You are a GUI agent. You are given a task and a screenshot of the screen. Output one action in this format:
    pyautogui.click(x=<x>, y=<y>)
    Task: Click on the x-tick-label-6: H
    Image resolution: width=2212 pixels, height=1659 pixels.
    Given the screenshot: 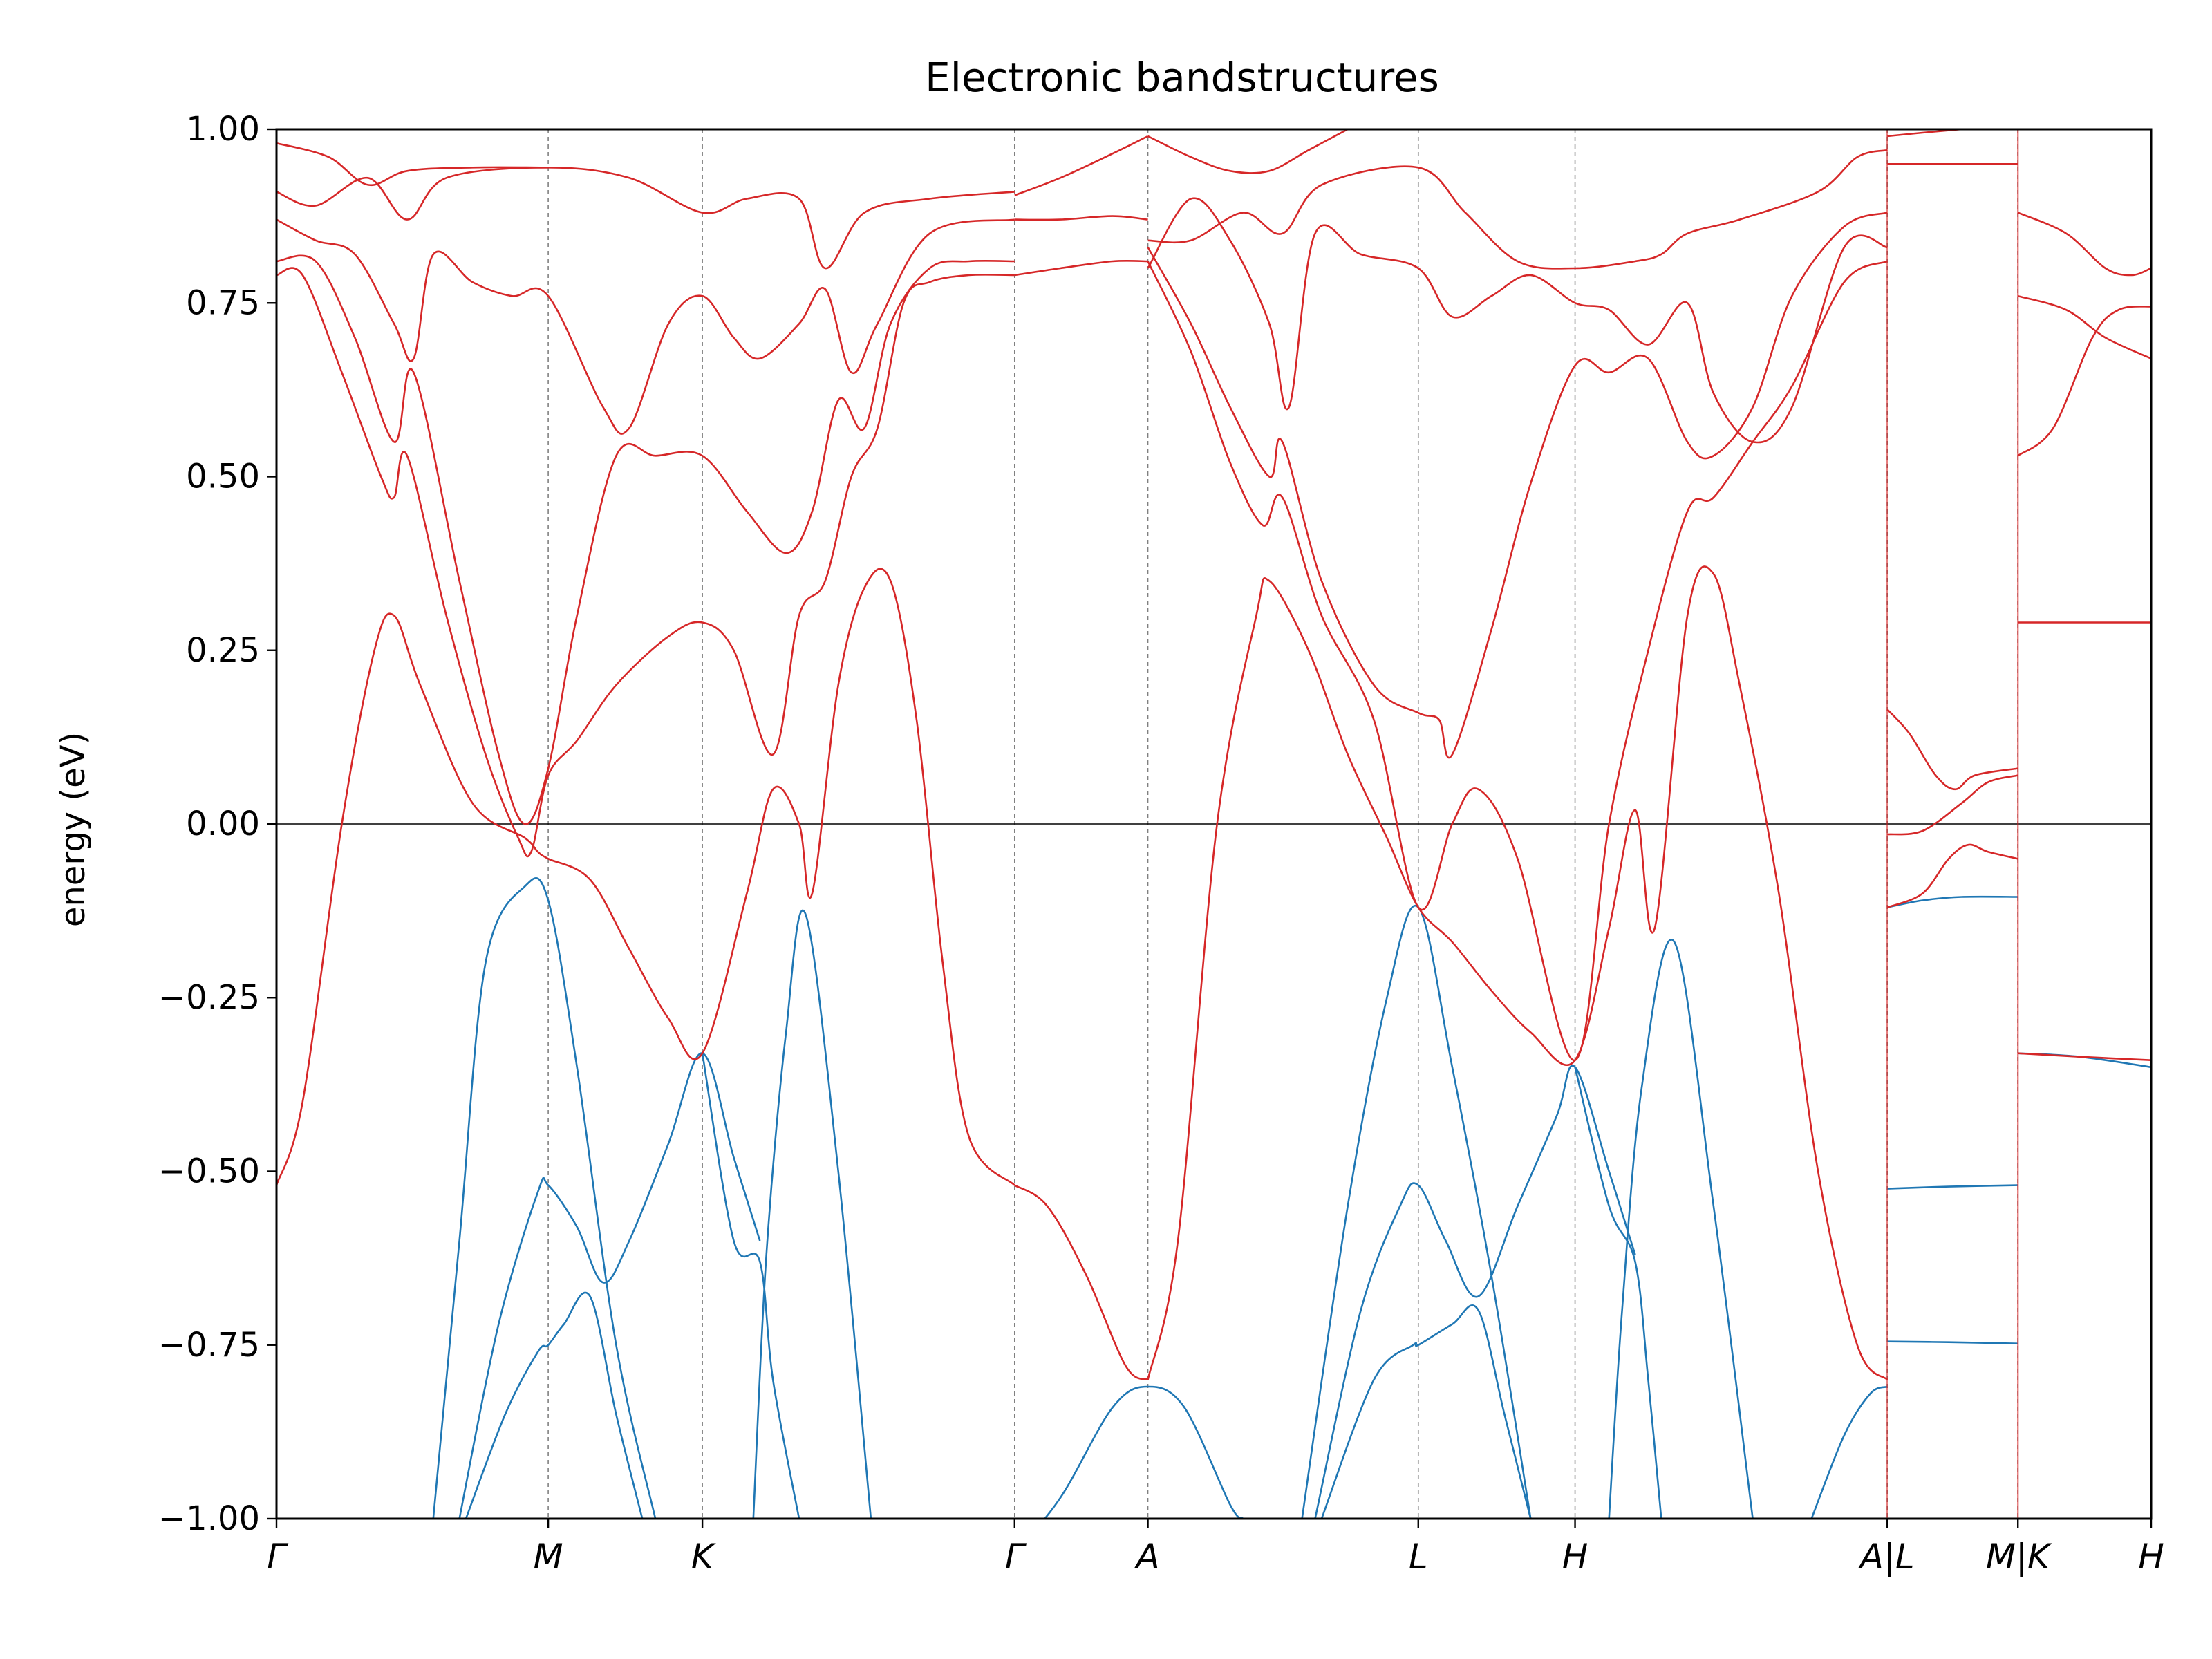 What is the action you would take?
    pyautogui.click(x=1575, y=1557)
    